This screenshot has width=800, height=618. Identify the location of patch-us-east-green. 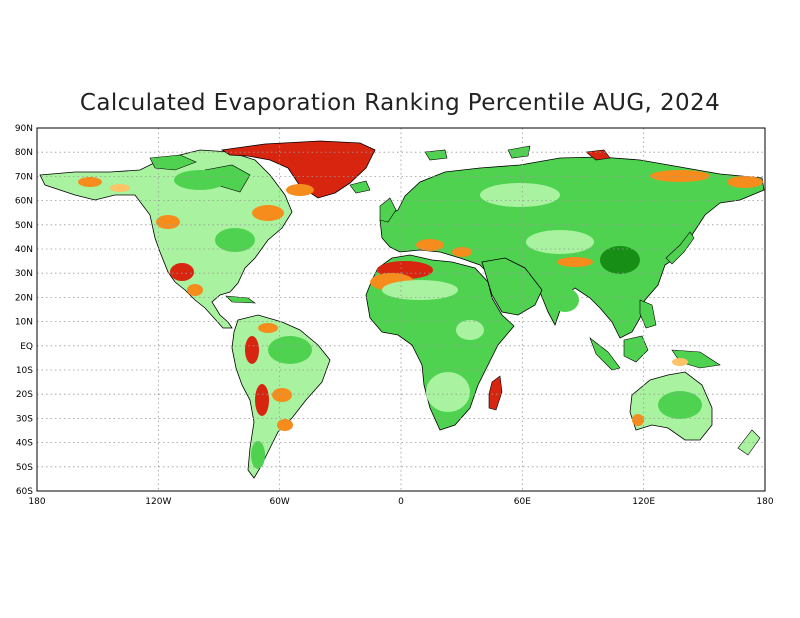
(235, 240).